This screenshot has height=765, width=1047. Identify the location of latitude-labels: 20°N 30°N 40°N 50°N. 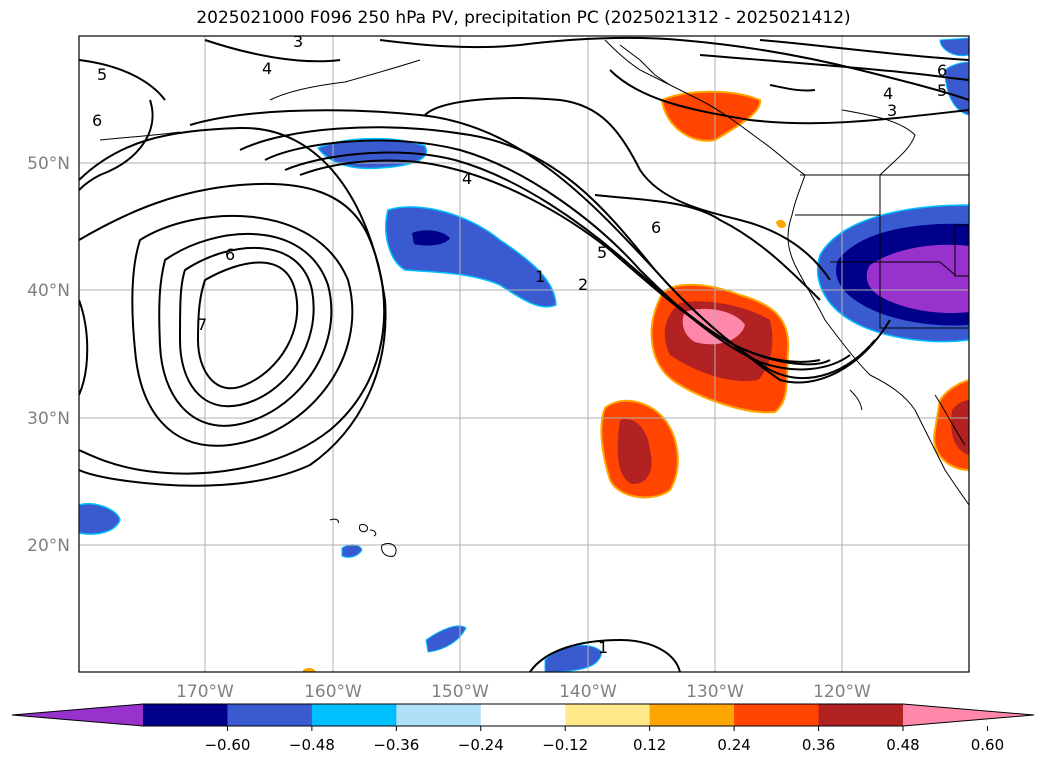
(48, 355).